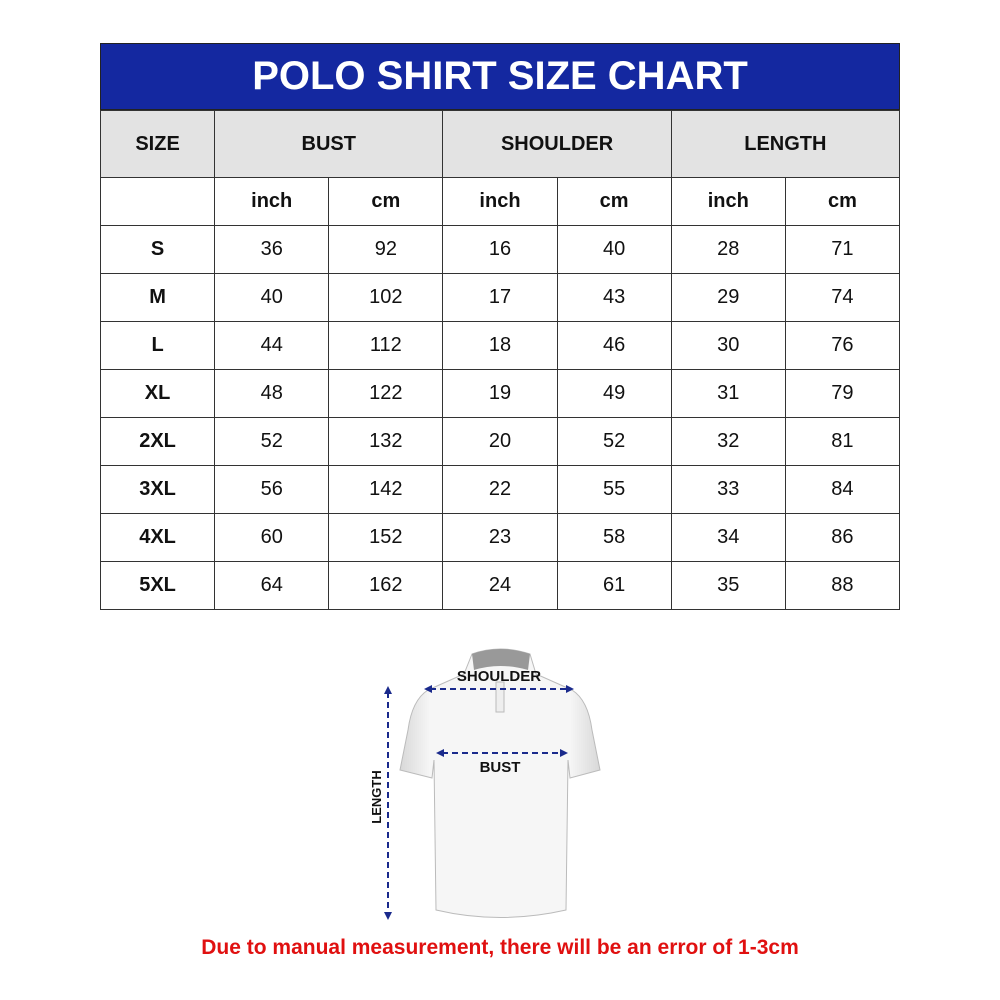  I want to click on header-shoulder: SHOULDER, so click(557, 144).